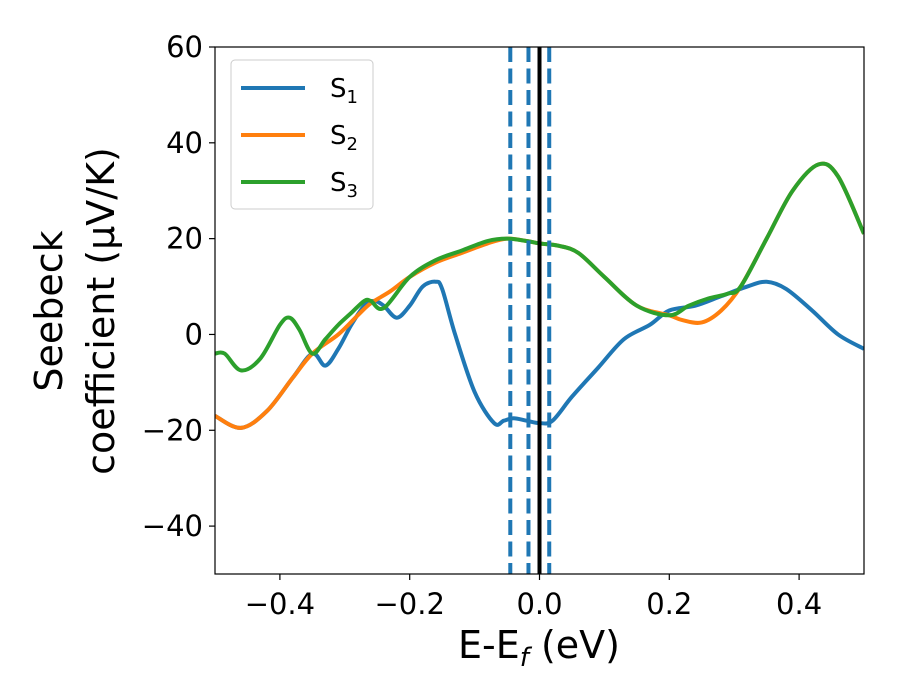 The width and height of the screenshot is (900, 700). I want to click on y-tick-label: −20, so click(172, 430).